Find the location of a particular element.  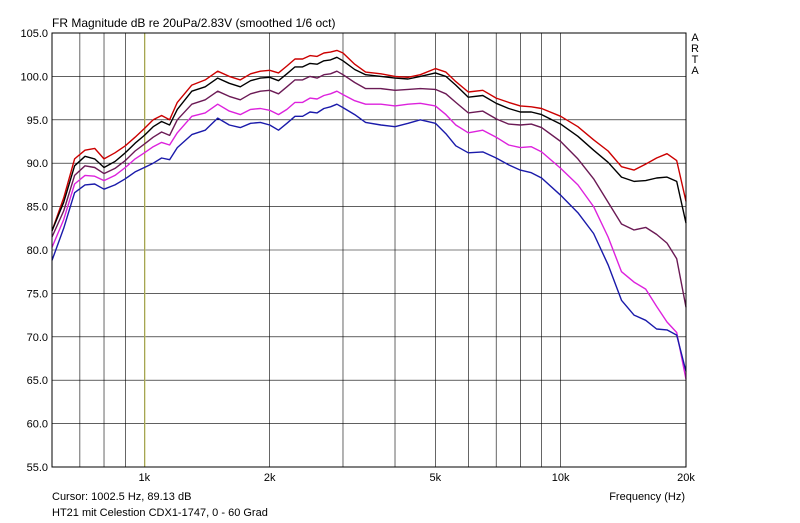

y-tick-label: 55.0 is located at coordinates (37, 468).